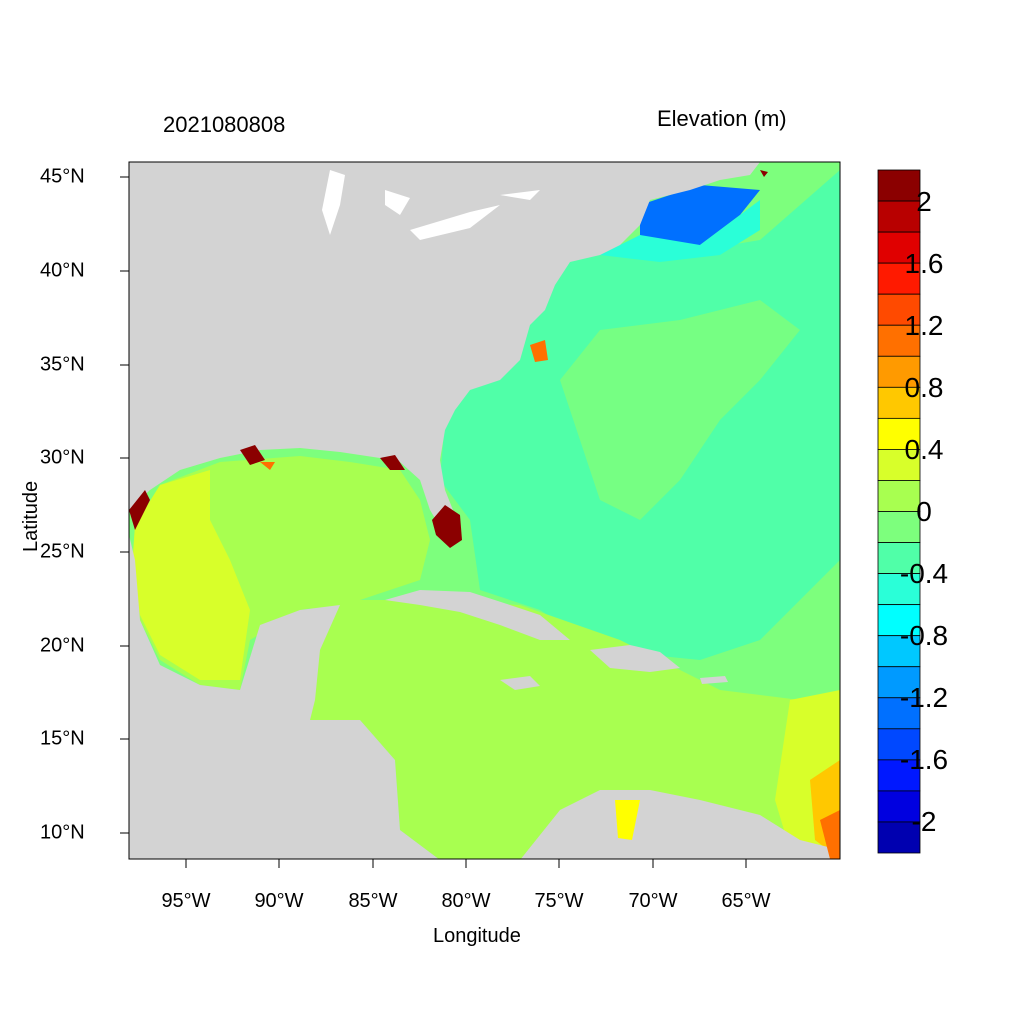 Image resolution: width=1024 pixels, height=1024 pixels. What do you see at coordinates (62, 738) in the screenshot?
I see `y-tick-label: 15°N` at bounding box center [62, 738].